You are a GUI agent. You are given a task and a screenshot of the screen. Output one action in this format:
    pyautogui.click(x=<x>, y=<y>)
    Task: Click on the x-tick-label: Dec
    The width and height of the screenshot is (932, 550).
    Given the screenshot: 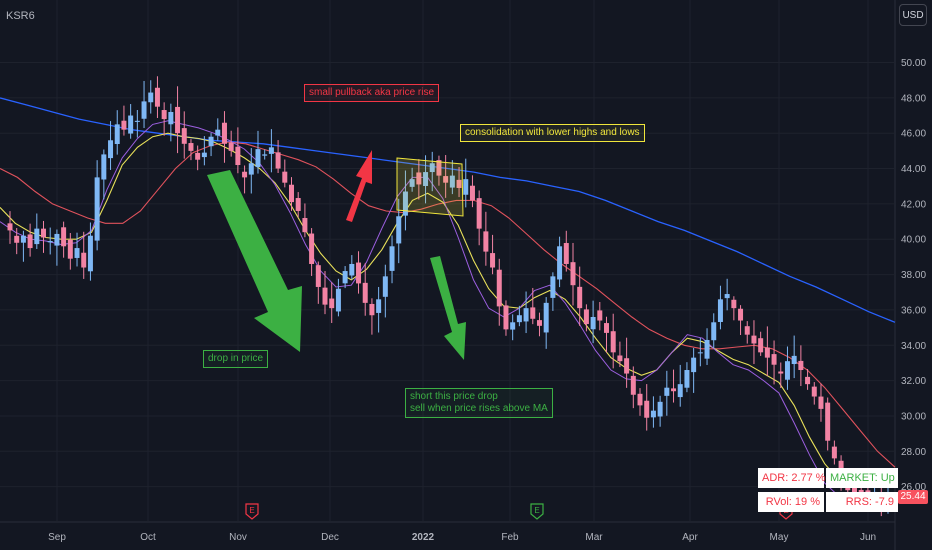 What is the action you would take?
    pyautogui.click(x=330, y=537)
    